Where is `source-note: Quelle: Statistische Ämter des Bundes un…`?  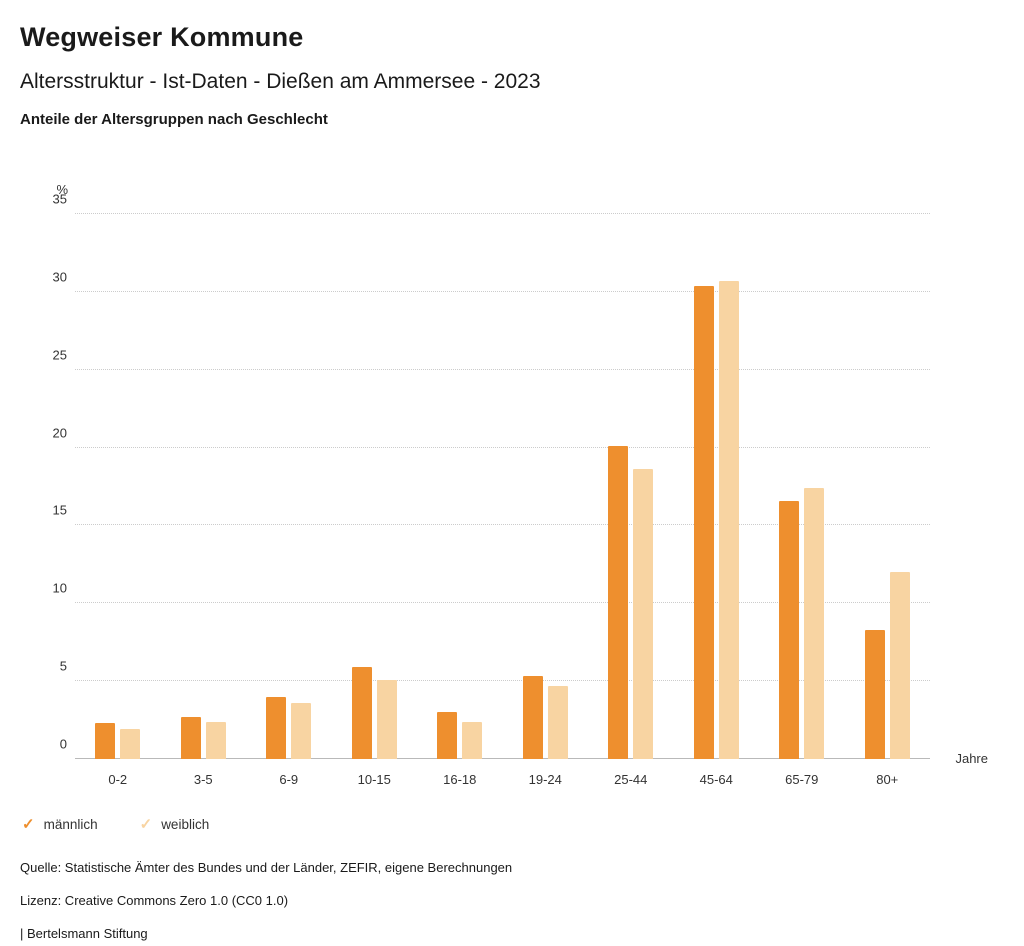
source-note: Quelle: Statistische Ämter des Bundes un… is located at coordinates (266, 867).